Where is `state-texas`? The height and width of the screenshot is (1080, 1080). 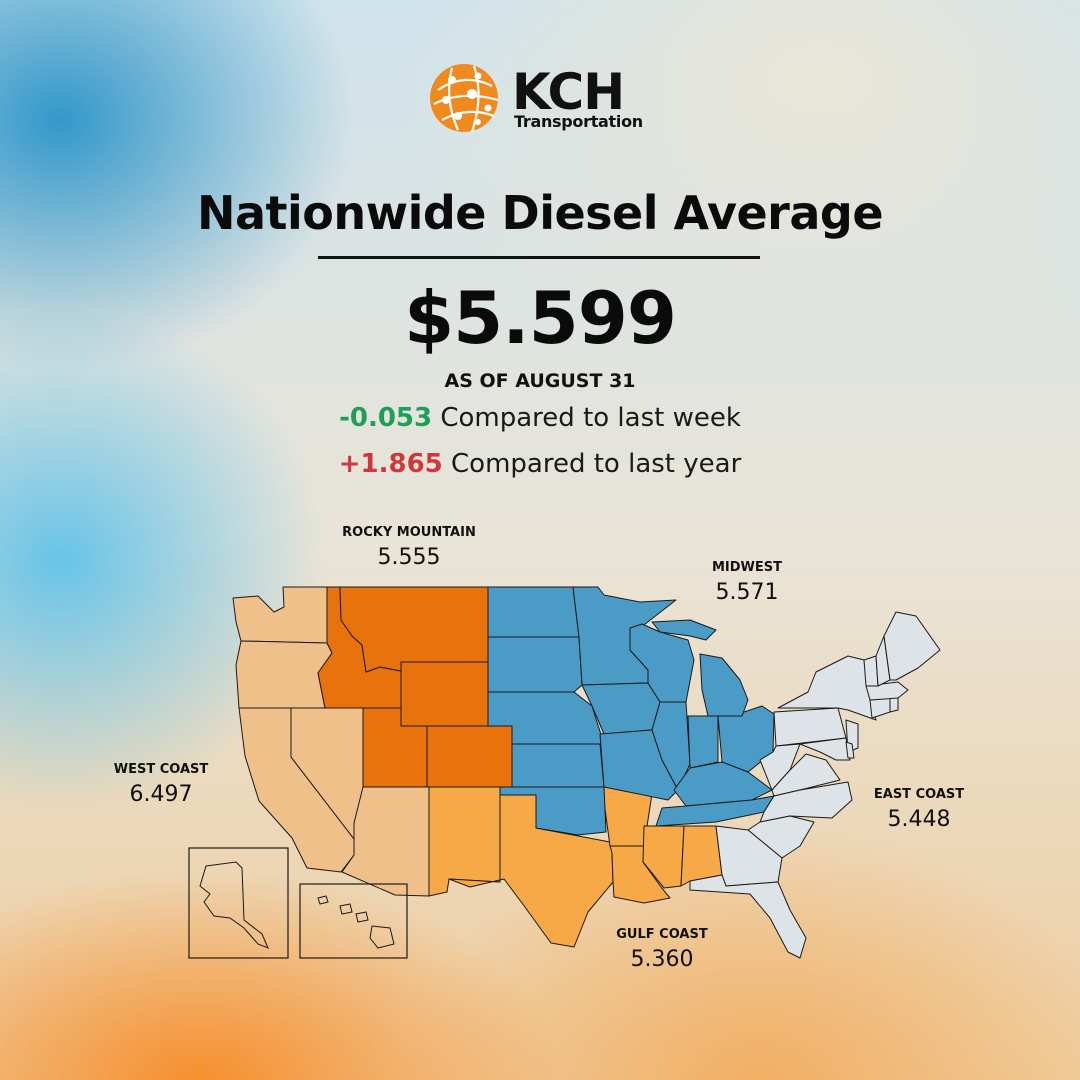 state-texas is located at coordinates (531, 867).